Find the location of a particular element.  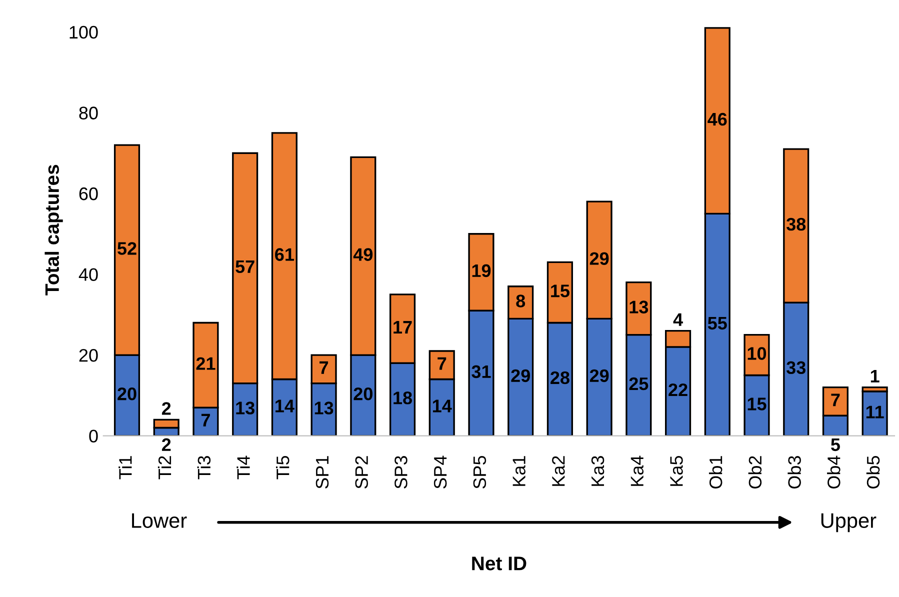

data-label: 55 is located at coordinates (717, 323).